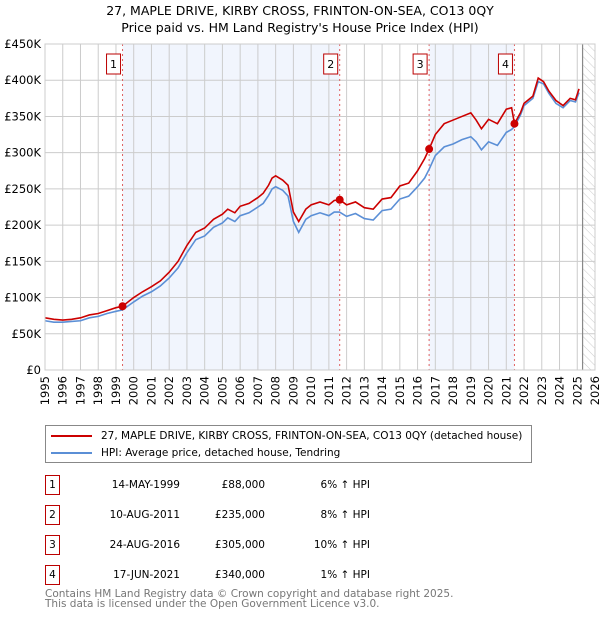 This screenshot has width=600, height=620. Describe the element at coordinates (22, 189) in the screenshot. I see `y-tick-label: £250K` at that location.